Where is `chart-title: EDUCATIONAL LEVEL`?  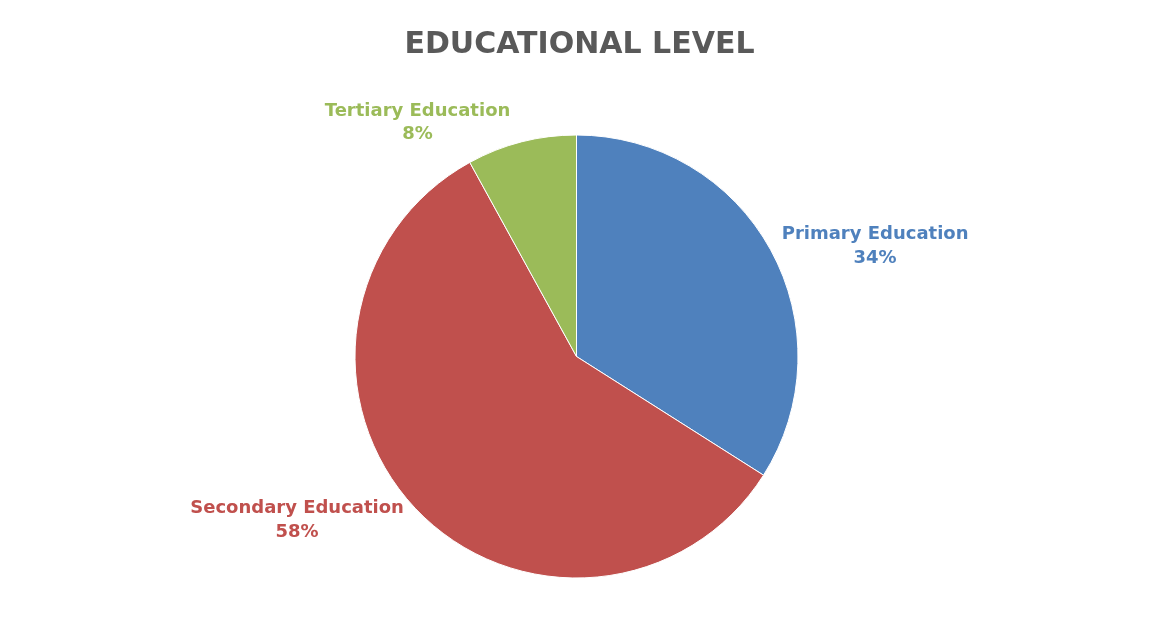
chart-title: EDUCATIONAL LEVEL is located at coordinates (579, 42).